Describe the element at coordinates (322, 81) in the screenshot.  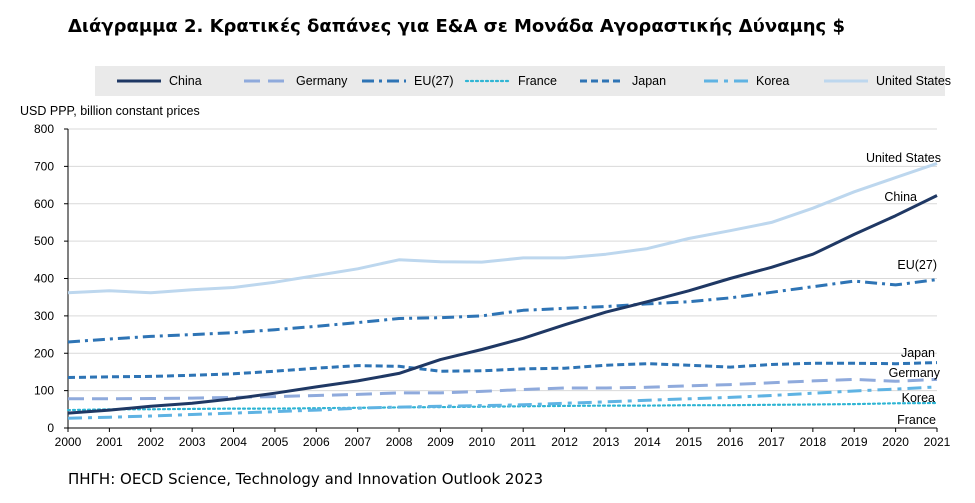
I see `legend-label: Germany` at that location.